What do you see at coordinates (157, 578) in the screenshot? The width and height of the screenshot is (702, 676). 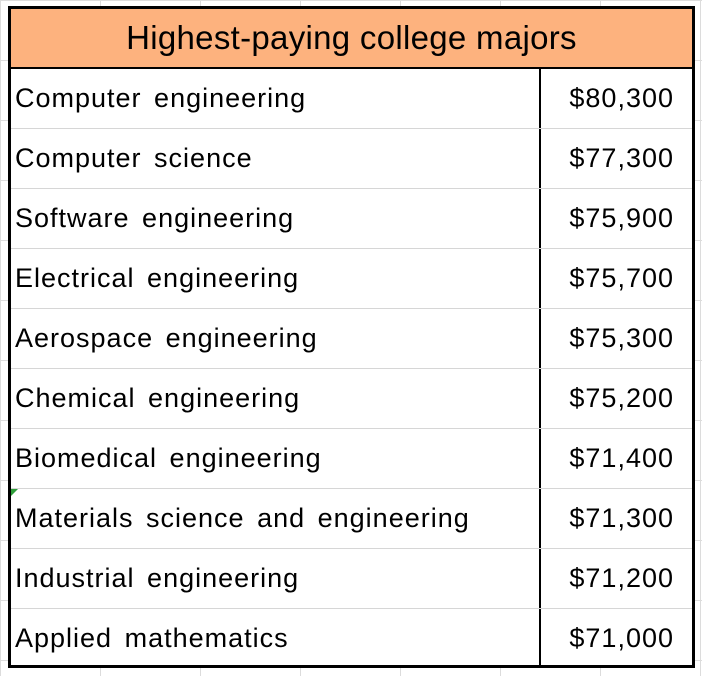 I see `major-cell: Industrial engineering` at bounding box center [157, 578].